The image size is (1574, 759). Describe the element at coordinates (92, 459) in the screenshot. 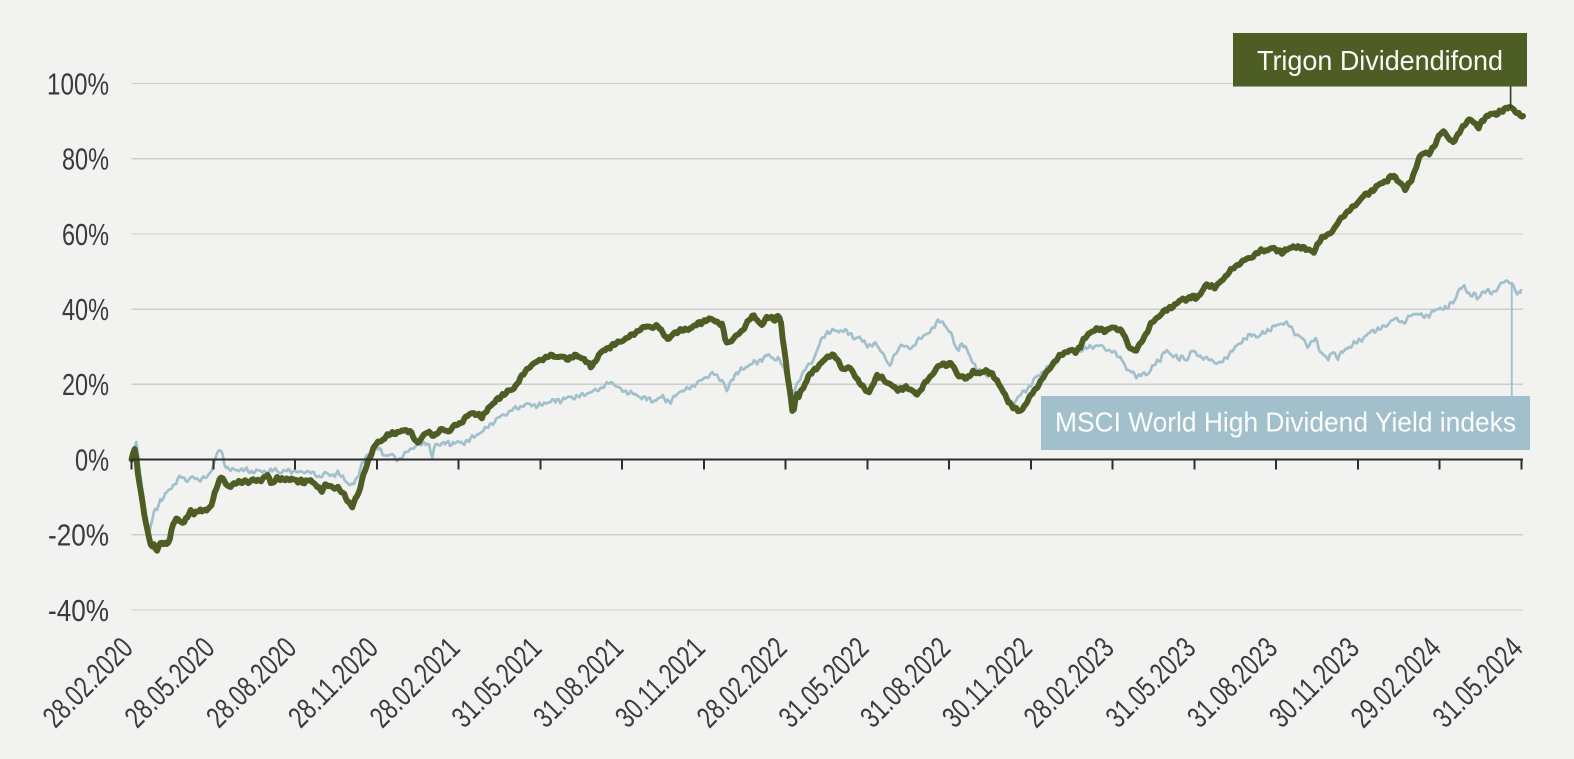

I see `svg-text: 0%` at that location.